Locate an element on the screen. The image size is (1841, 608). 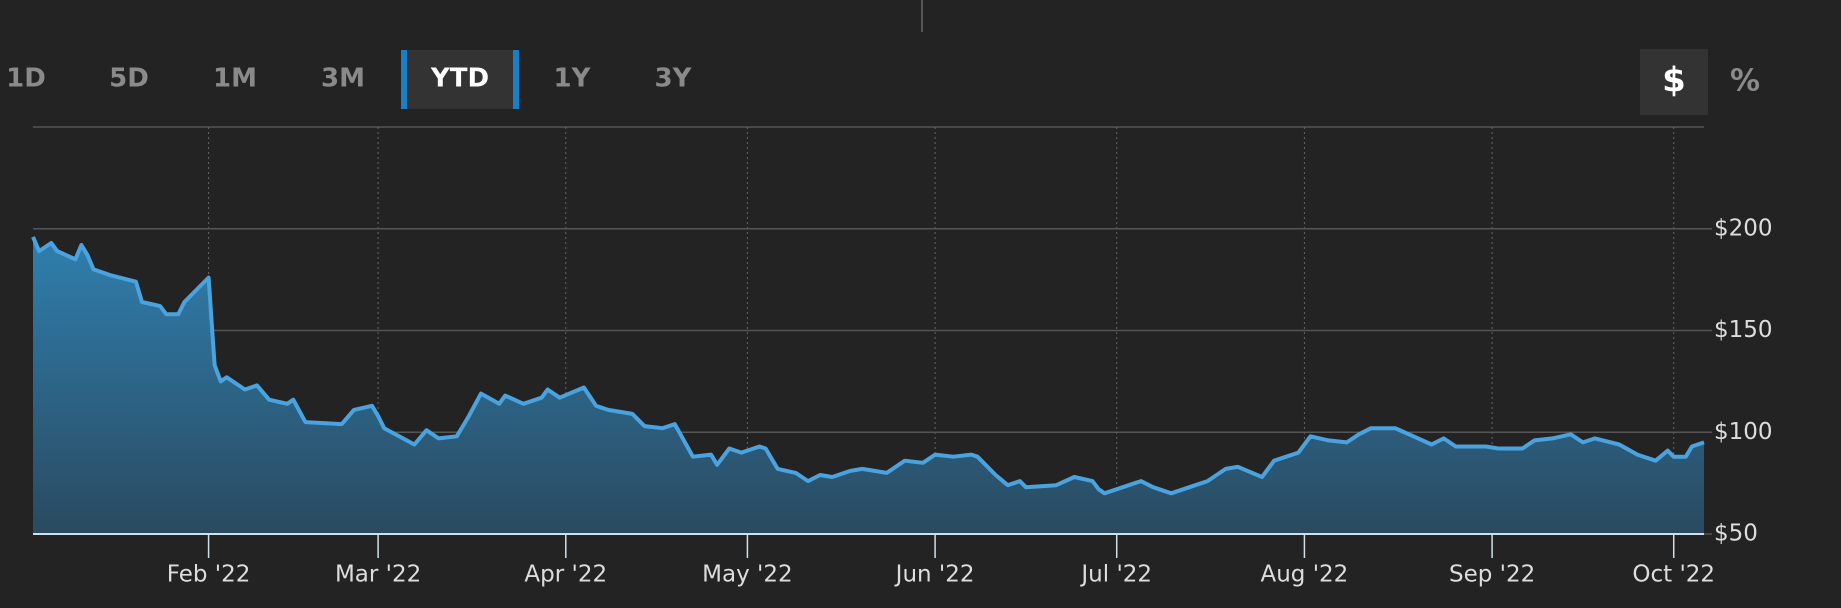
selected-unit-bg is located at coordinates (1674, 82).